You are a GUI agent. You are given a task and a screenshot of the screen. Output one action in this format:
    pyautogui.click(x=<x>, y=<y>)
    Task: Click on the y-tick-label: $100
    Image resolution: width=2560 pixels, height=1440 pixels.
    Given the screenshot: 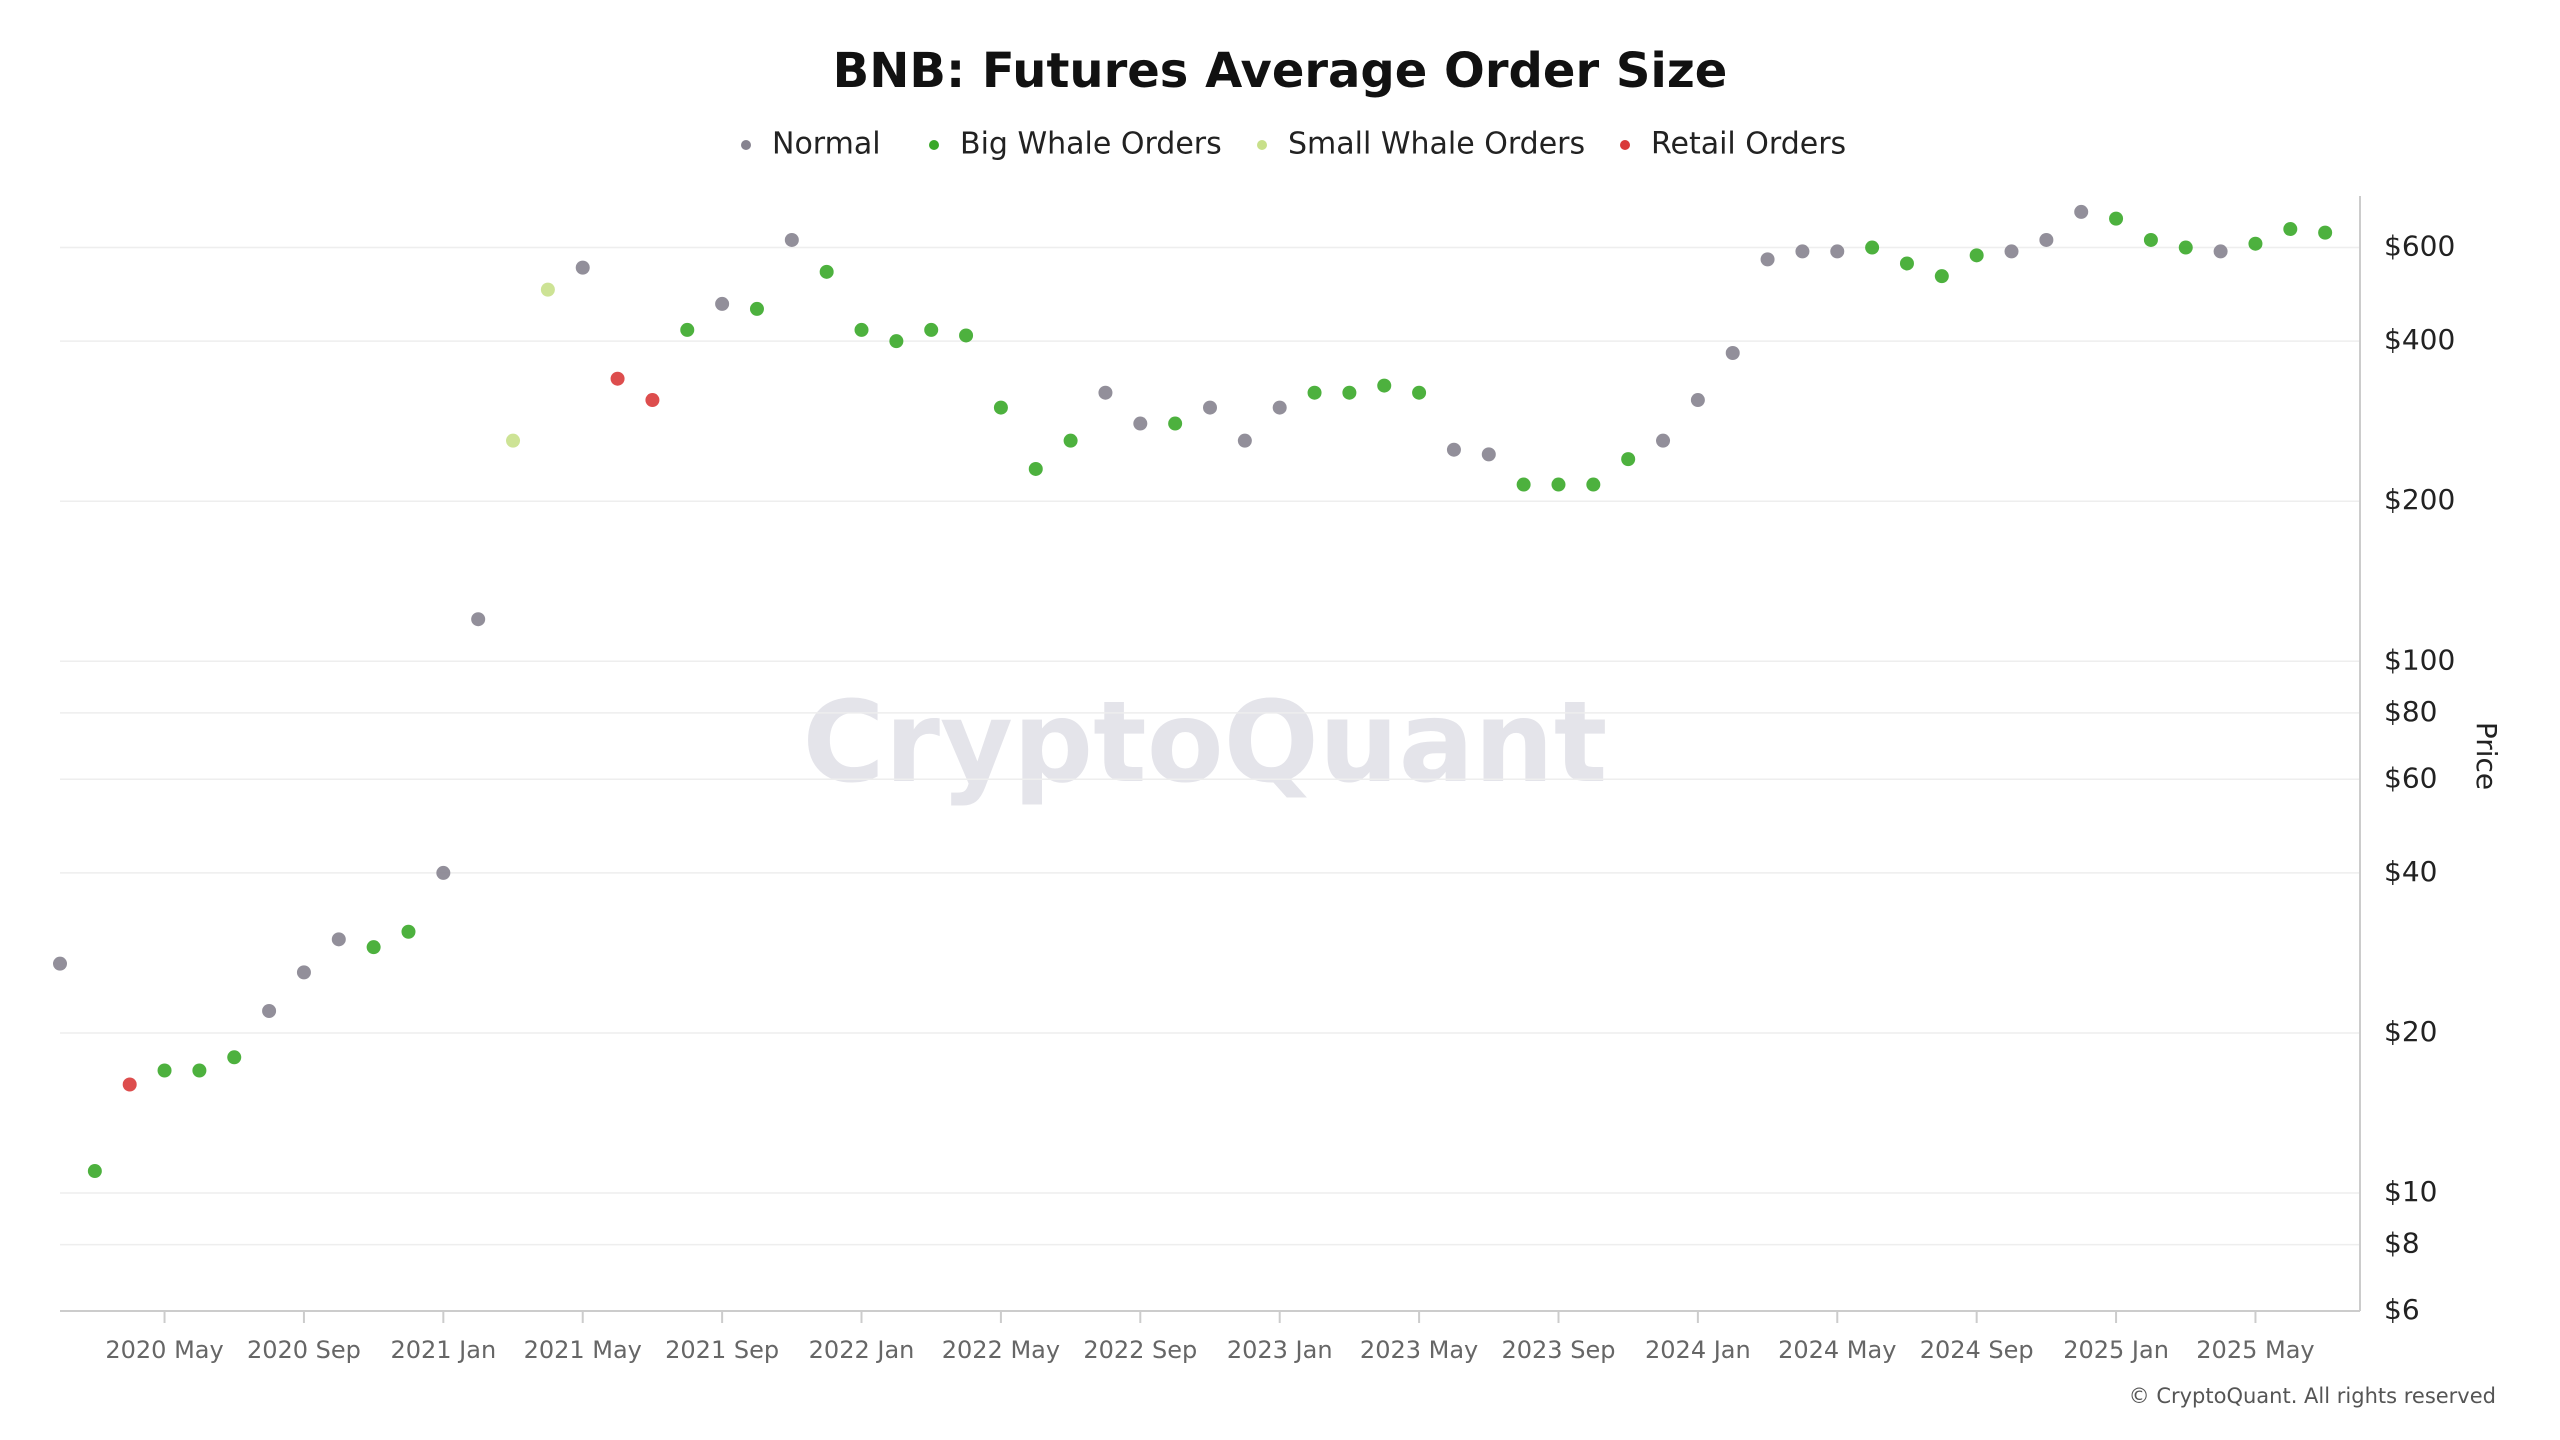 What is the action you would take?
    pyautogui.click(x=2419, y=659)
    